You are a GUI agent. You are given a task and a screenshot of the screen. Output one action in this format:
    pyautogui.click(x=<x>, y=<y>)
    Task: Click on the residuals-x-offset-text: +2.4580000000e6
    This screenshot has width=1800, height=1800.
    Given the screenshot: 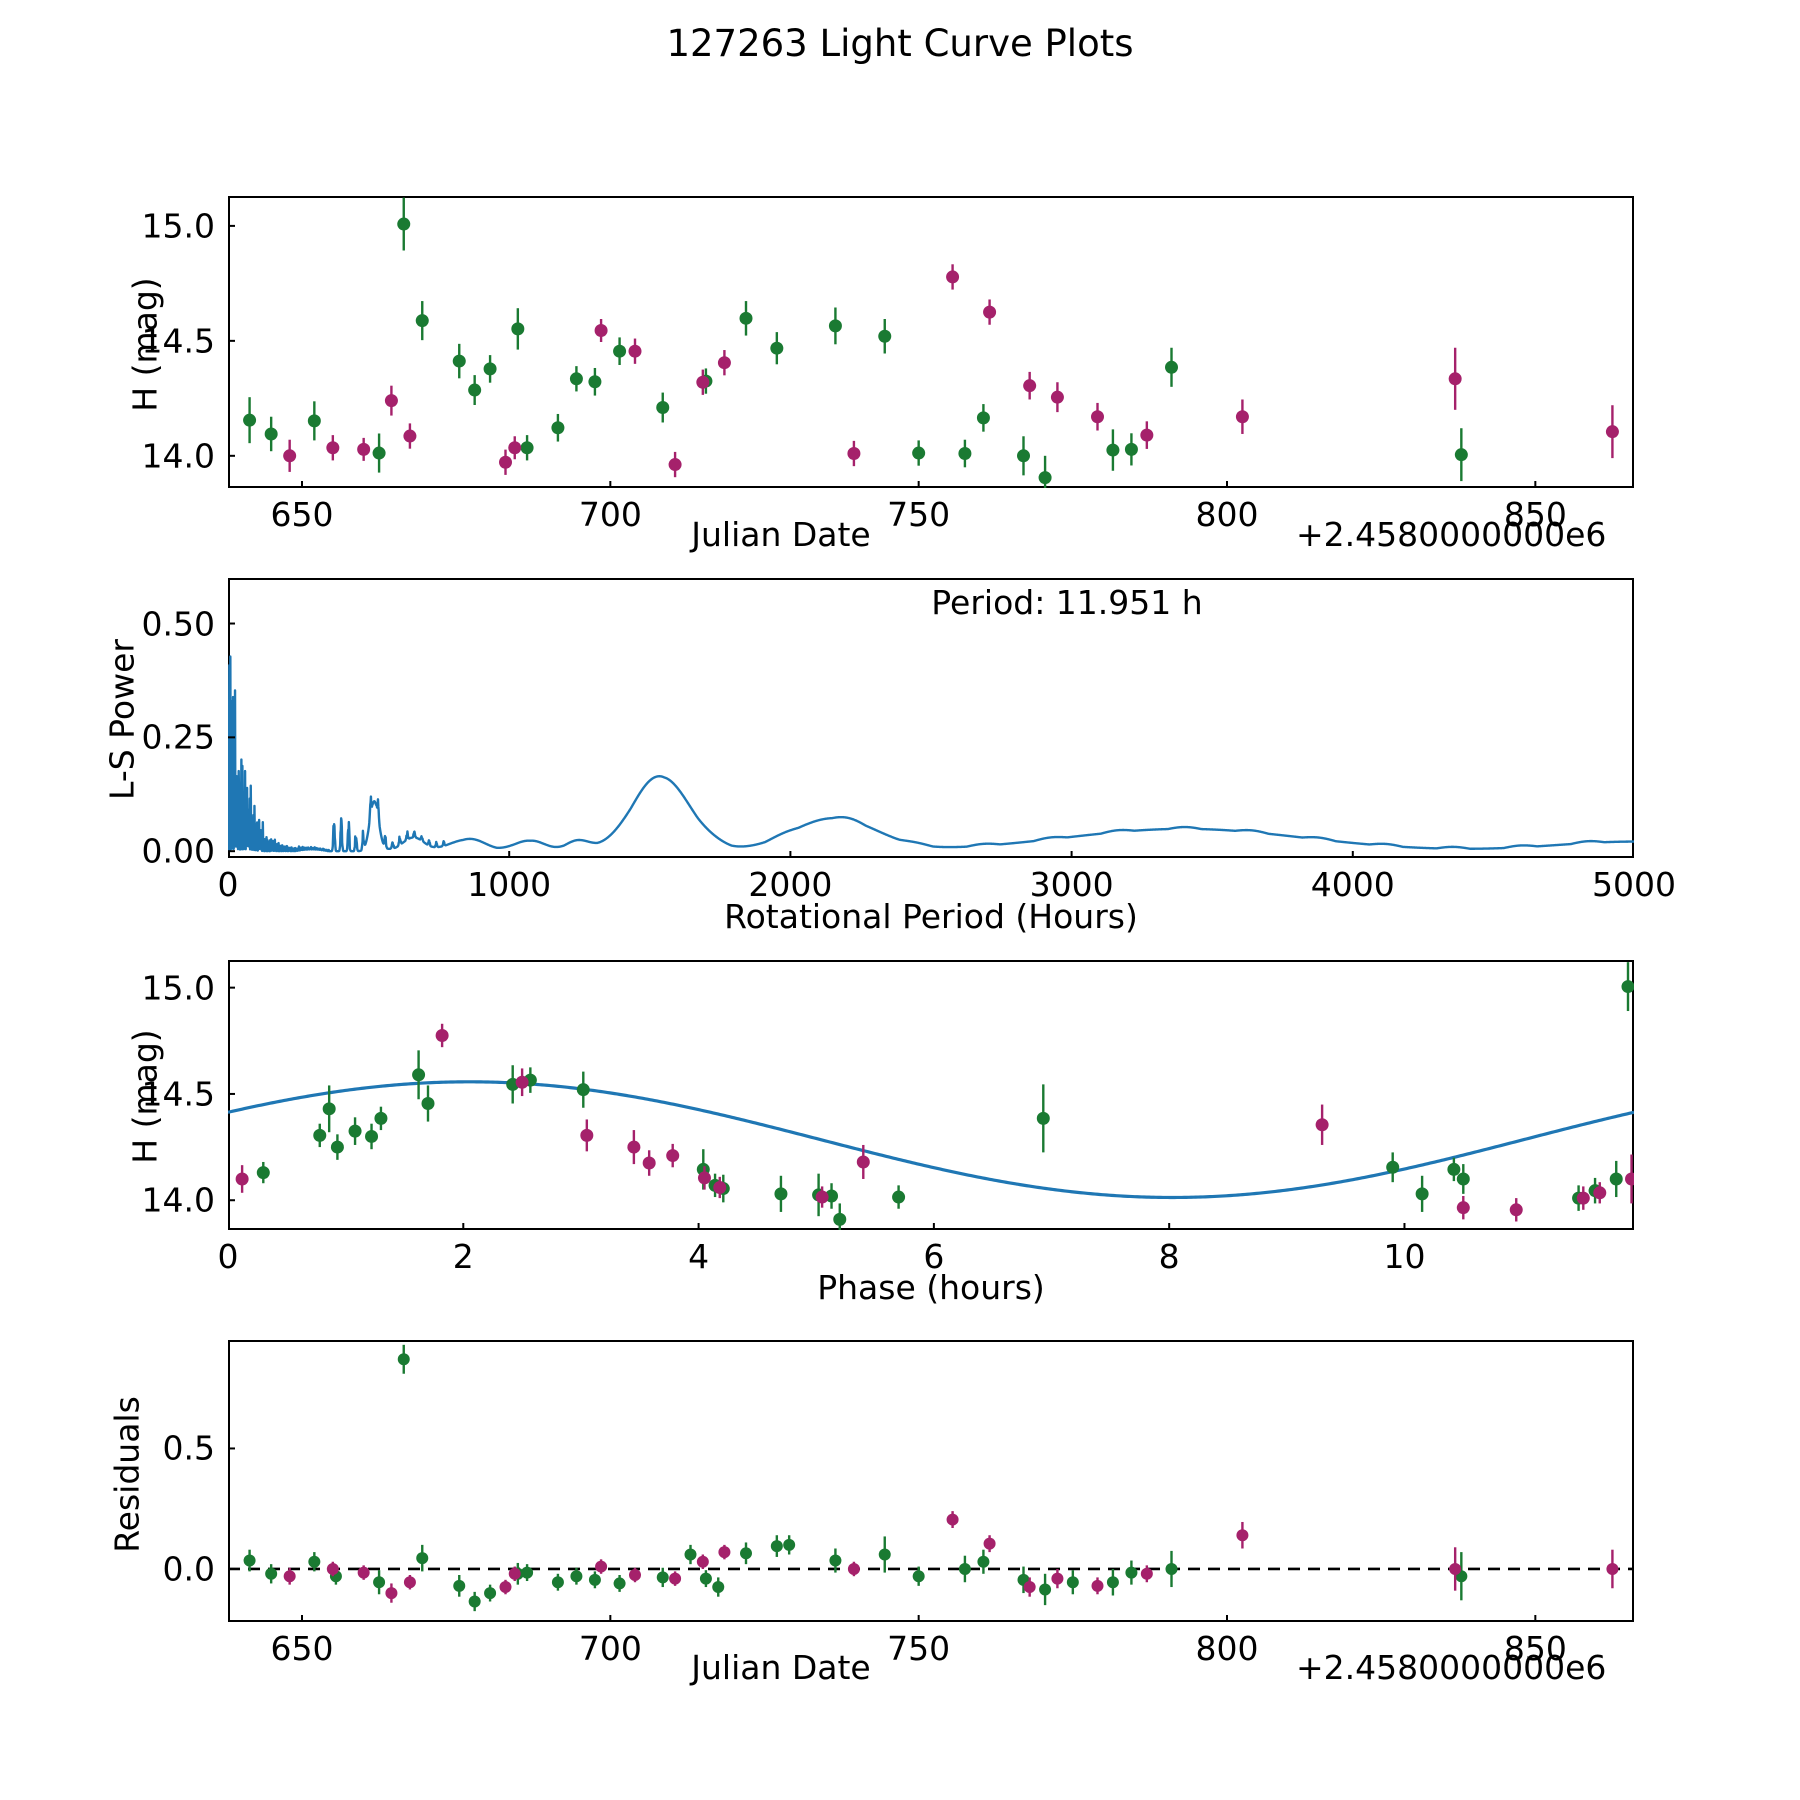 What is the action you would take?
    pyautogui.click(x=1451, y=1667)
    